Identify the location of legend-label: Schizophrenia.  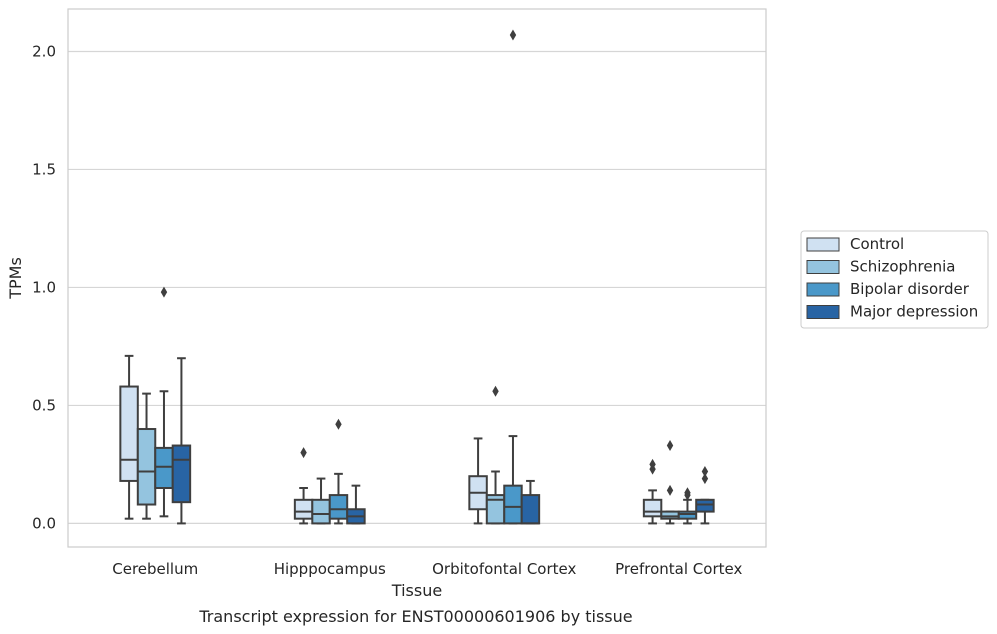
(902, 267).